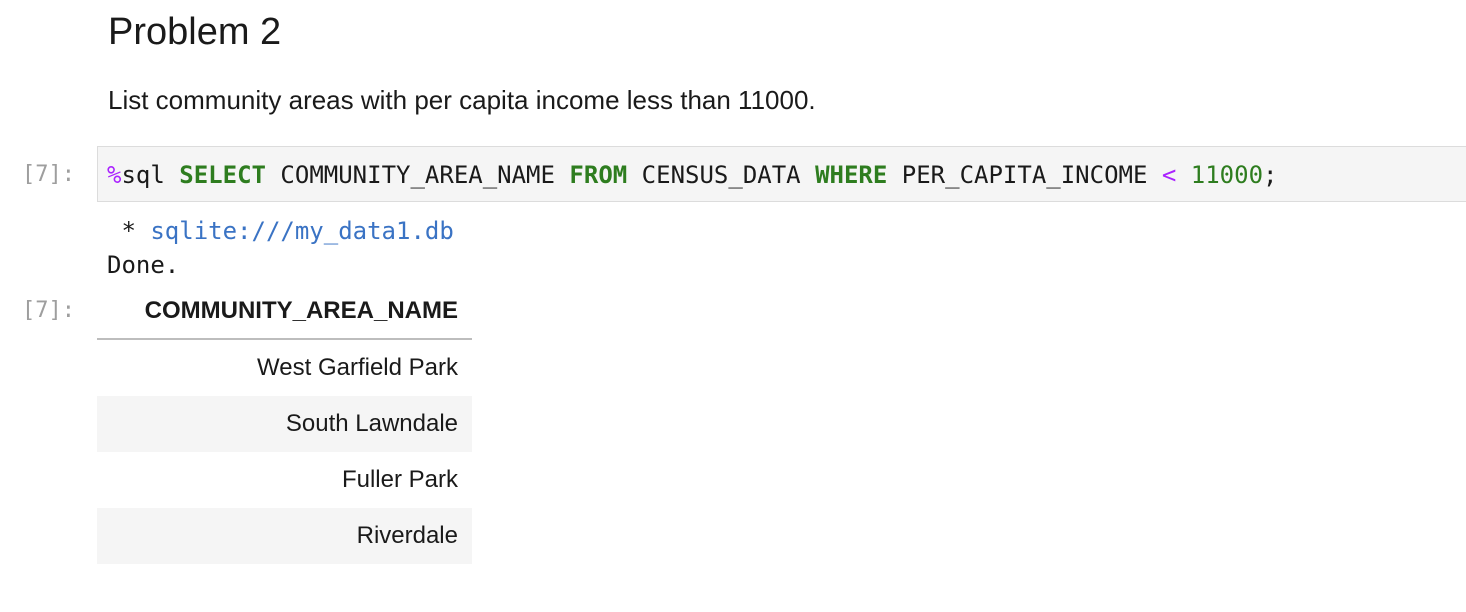 The width and height of the screenshot is (1466, 612). Describe the element at coordinates (143, 175) in the screenshot. I see `magic-name: sql` at that location.